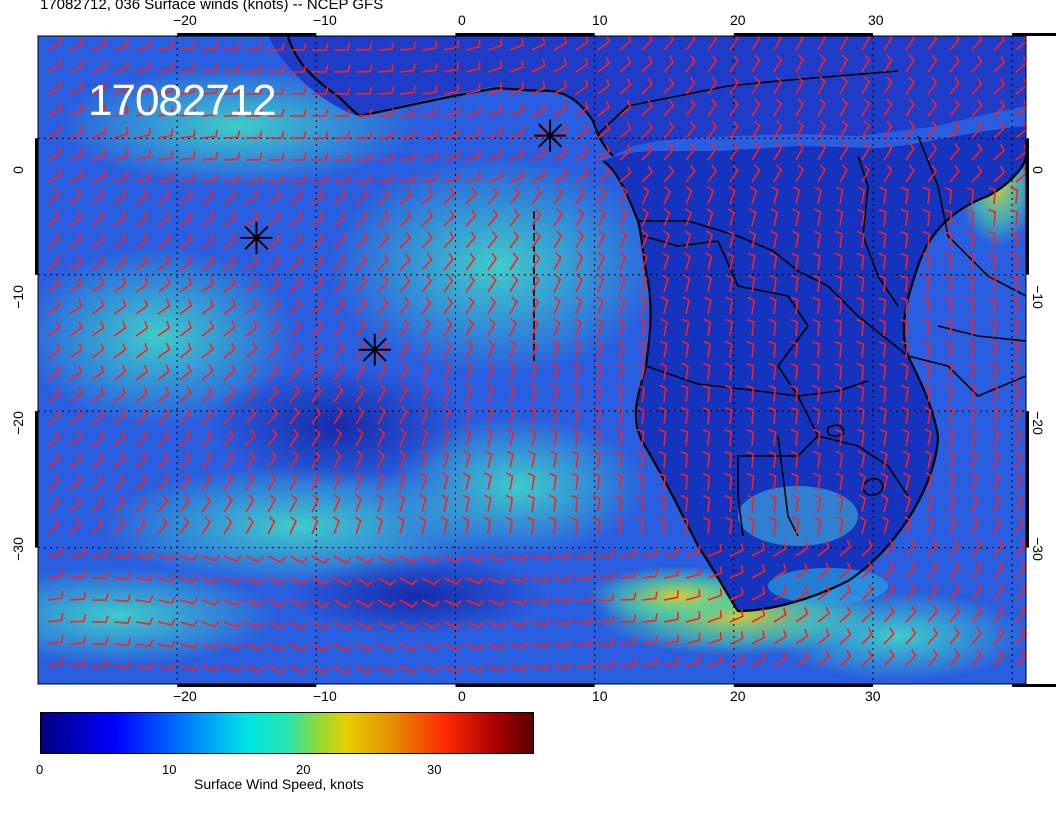 This screenshot has width=1056, height=816. I want to click on colorbar, so click(287, 733).